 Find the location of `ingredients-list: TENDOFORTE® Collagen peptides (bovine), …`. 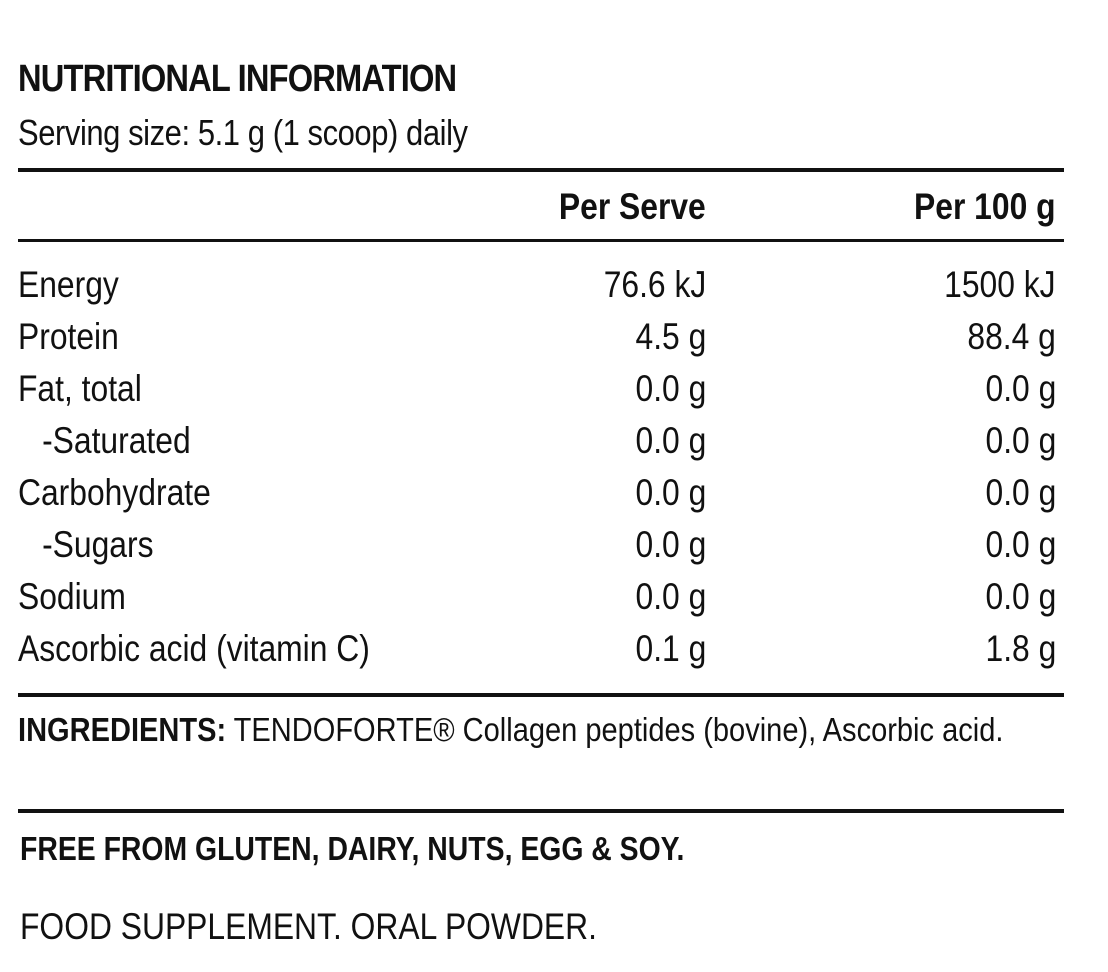

ingredients-list: TENDOFORTE® Collagen peptides (bovine), … is located at coordinates (618, 729).